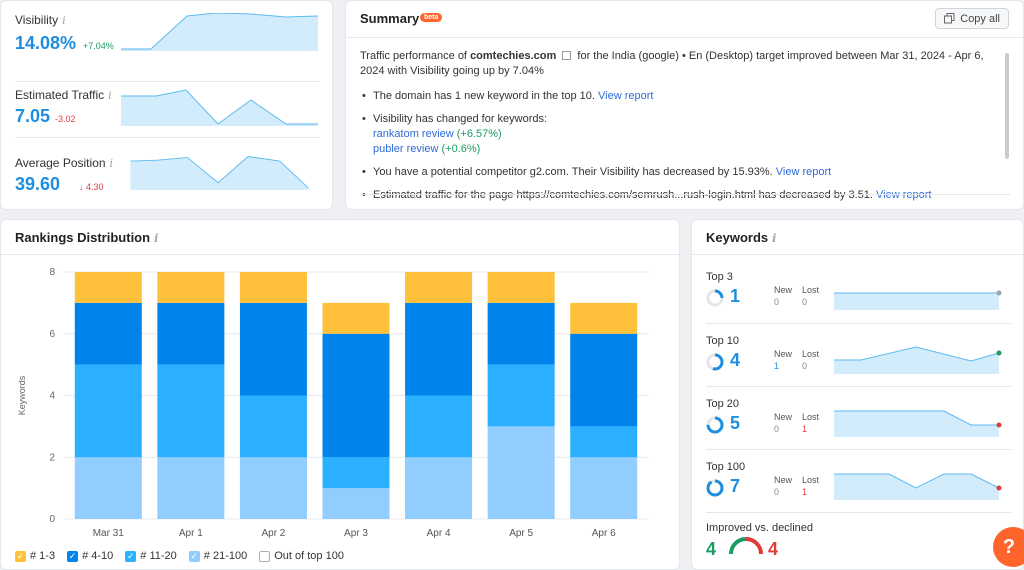 This screenshot has width=1024, height=570. What do you see at coordinates (301, 556) in the screenshot?
I see `legend-item-out-of-top-100: Out of top 100` at bounding box center [301, 556].